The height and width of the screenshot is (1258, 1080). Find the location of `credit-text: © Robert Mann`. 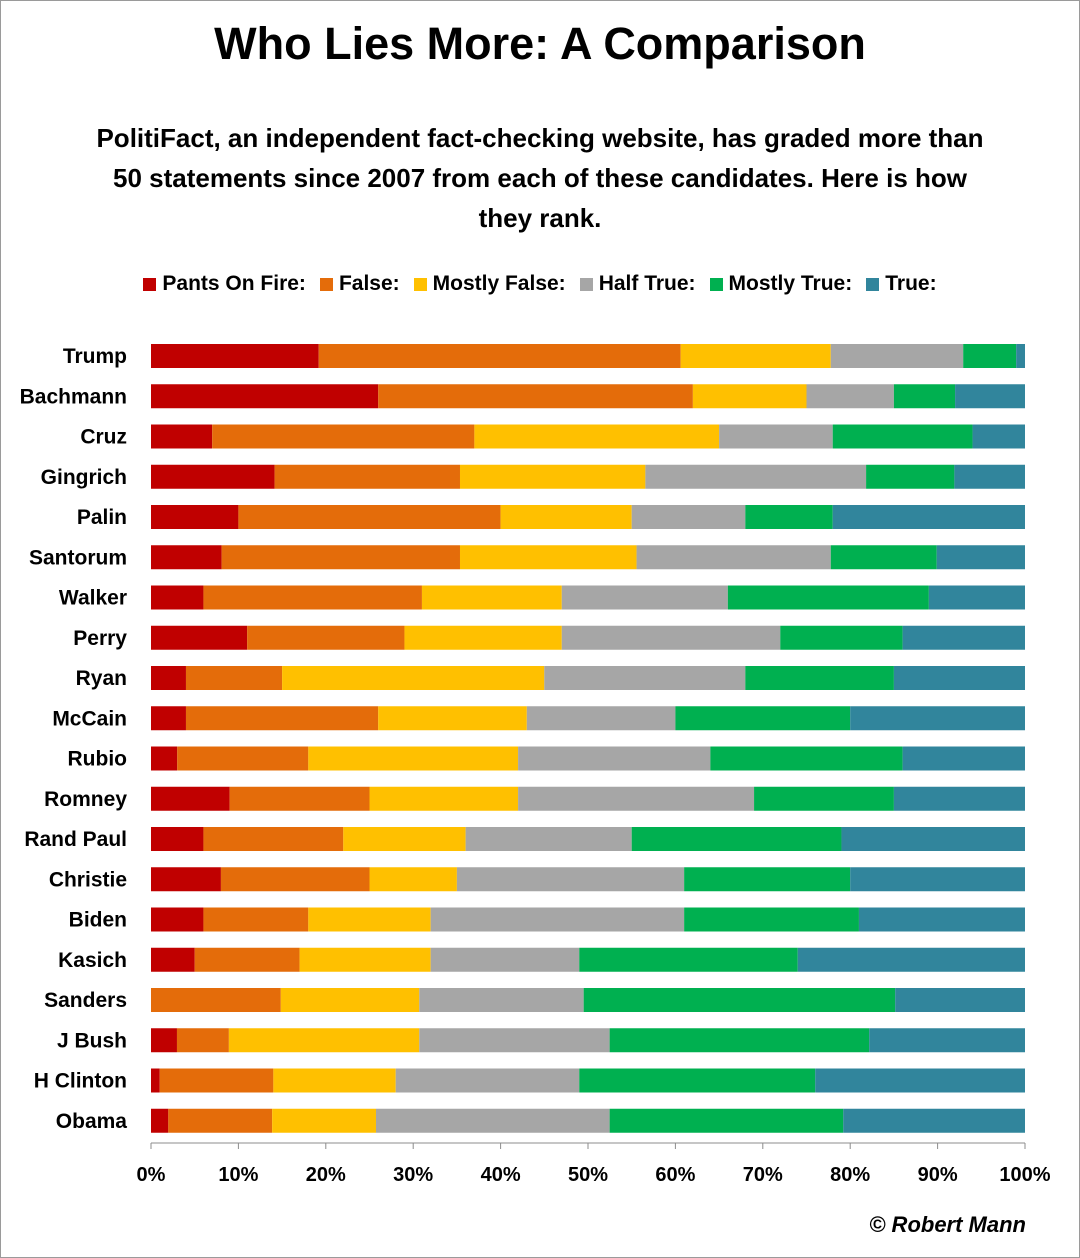

credit-text: © Robert Mann is located at coordinates (947, 1224).